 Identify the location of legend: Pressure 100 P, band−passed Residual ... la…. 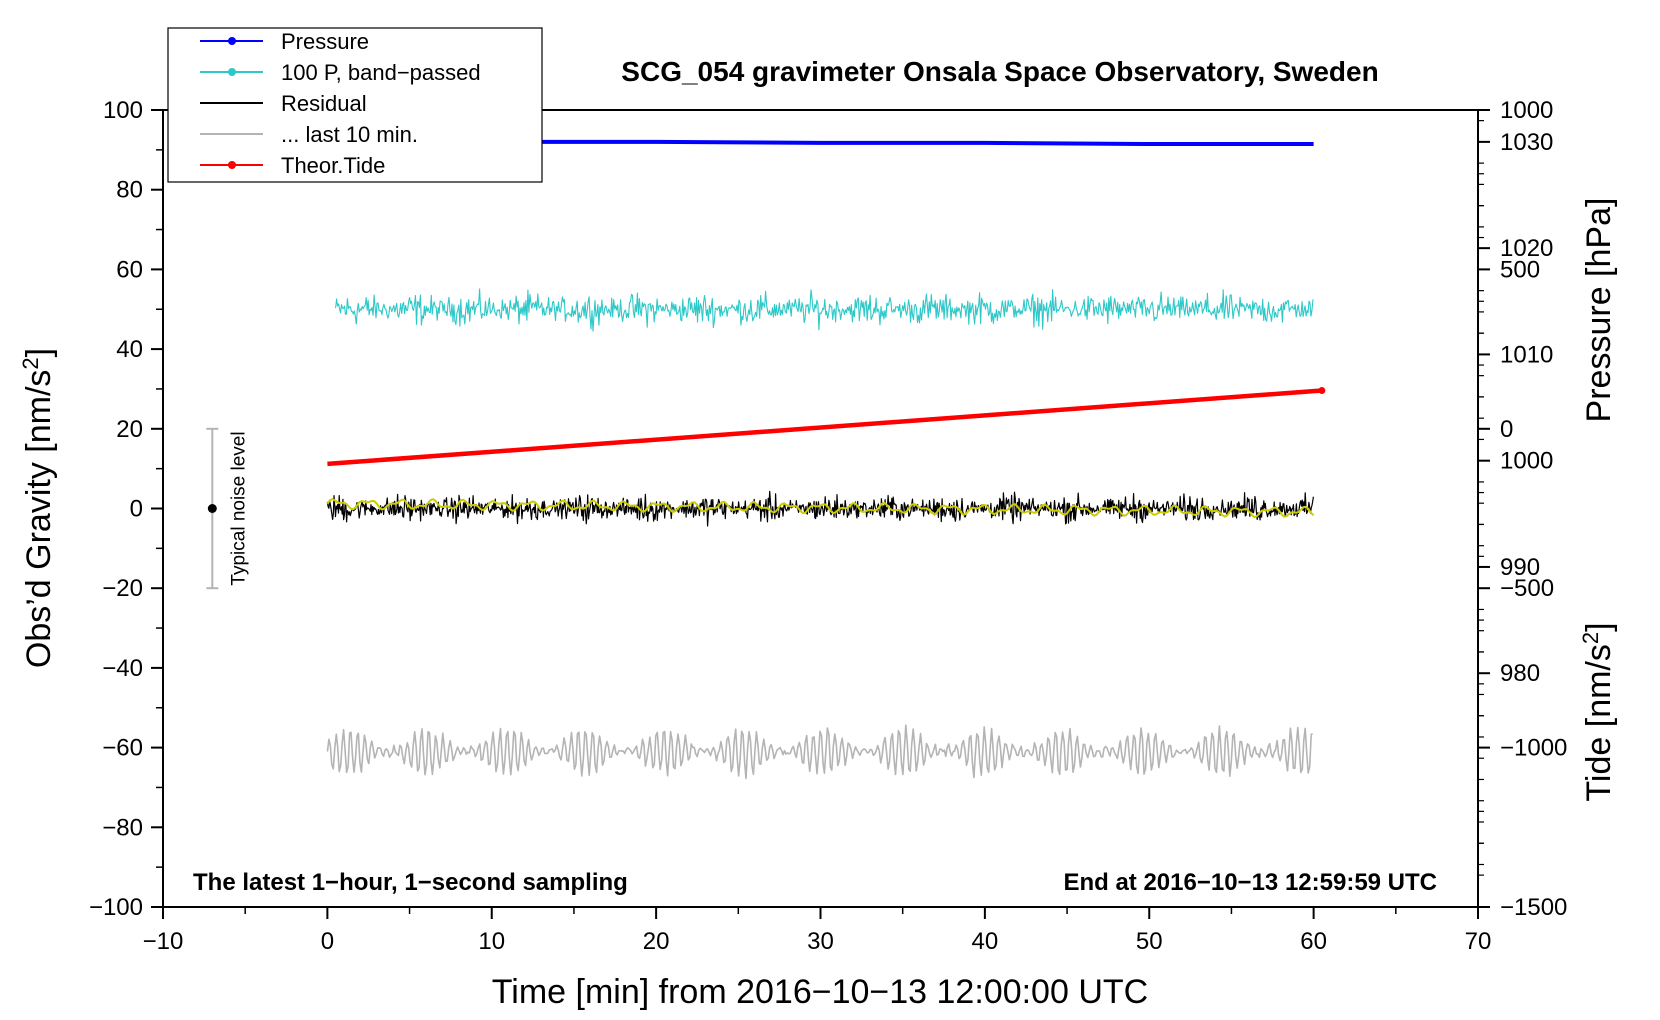
(355, 105).